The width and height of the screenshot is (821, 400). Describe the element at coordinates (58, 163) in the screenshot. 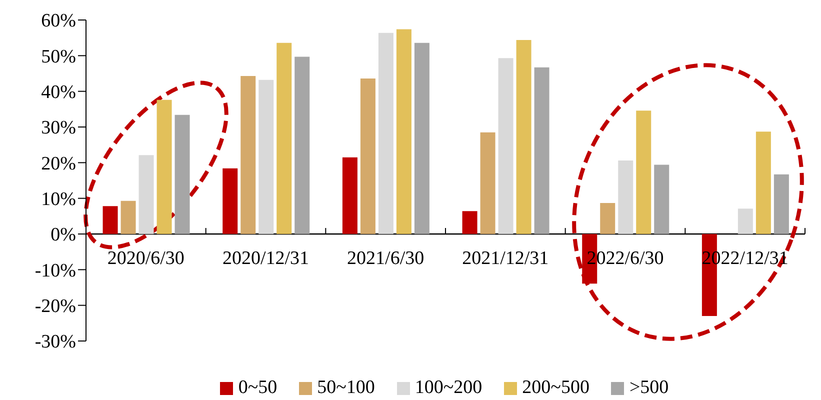

I see `y-tick-label: 20%` at that location.